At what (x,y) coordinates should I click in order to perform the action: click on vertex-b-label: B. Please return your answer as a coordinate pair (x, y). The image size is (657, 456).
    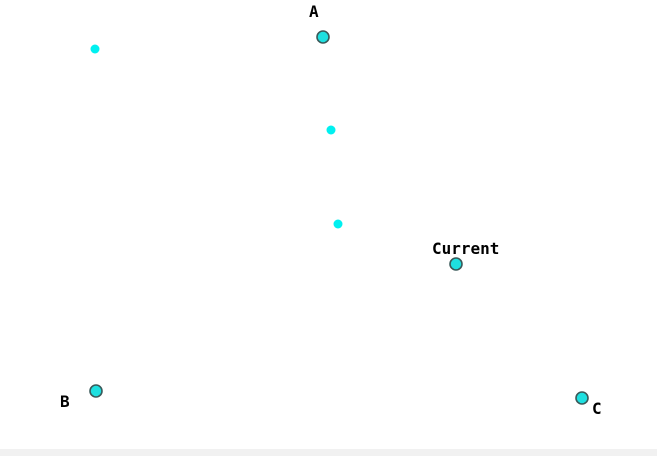
    Looking at the image, I should click on (65, 401).